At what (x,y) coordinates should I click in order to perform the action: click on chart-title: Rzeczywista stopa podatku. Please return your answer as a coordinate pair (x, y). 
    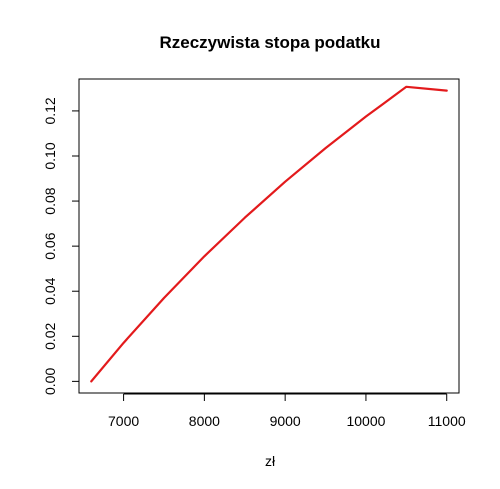
    Looking at the image, I should click on (269, 42).